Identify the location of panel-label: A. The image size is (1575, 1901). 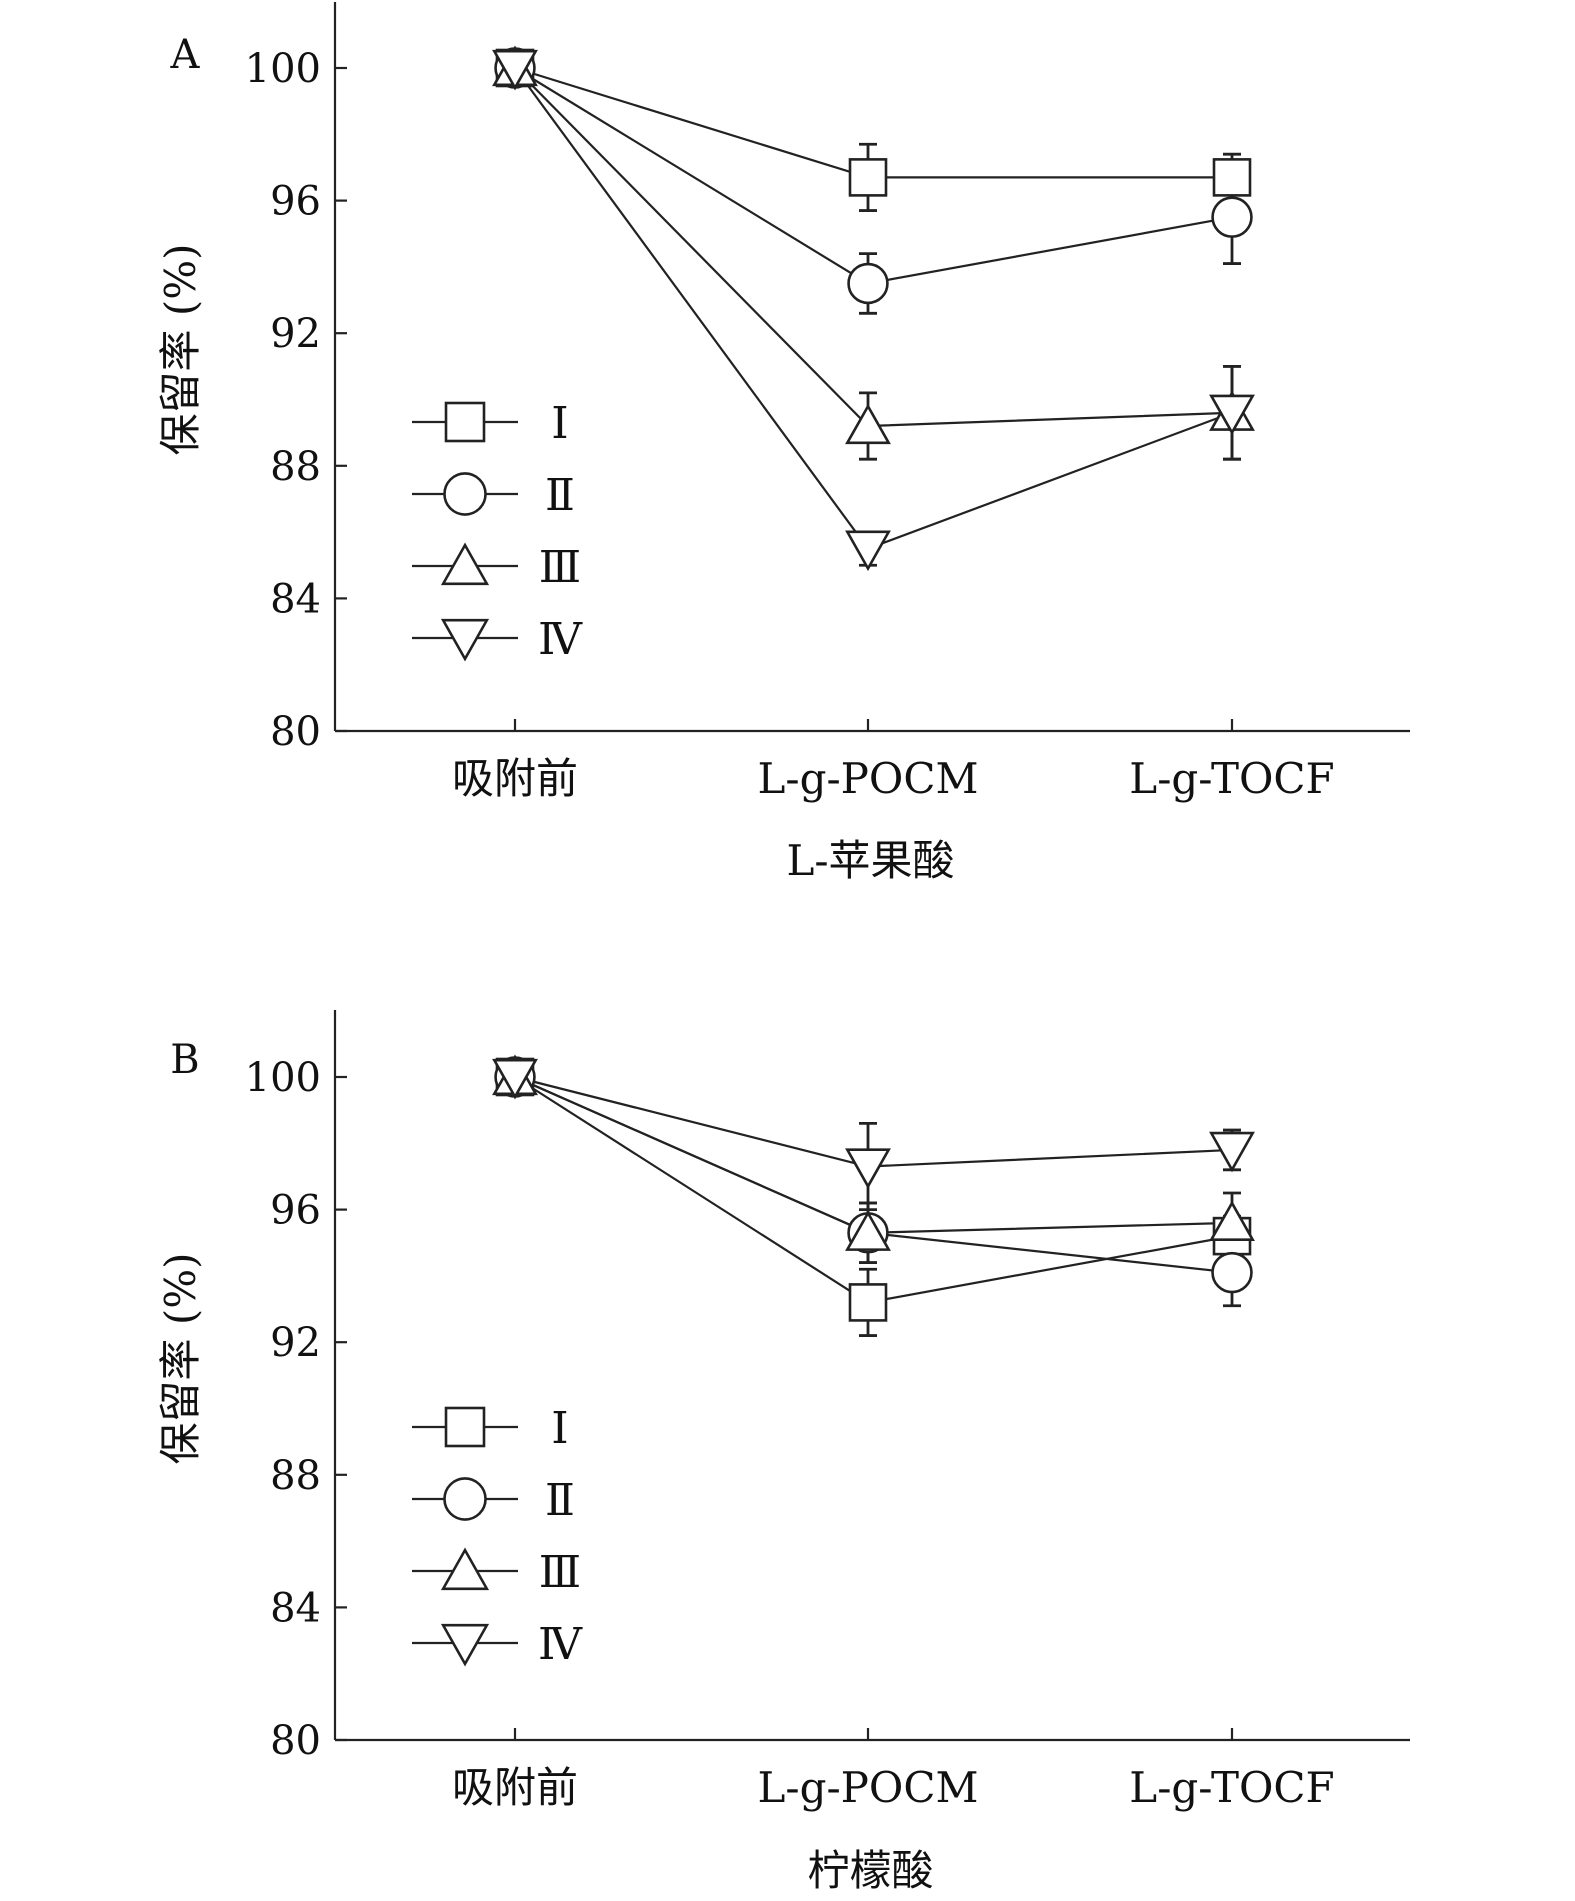
(185, 55).